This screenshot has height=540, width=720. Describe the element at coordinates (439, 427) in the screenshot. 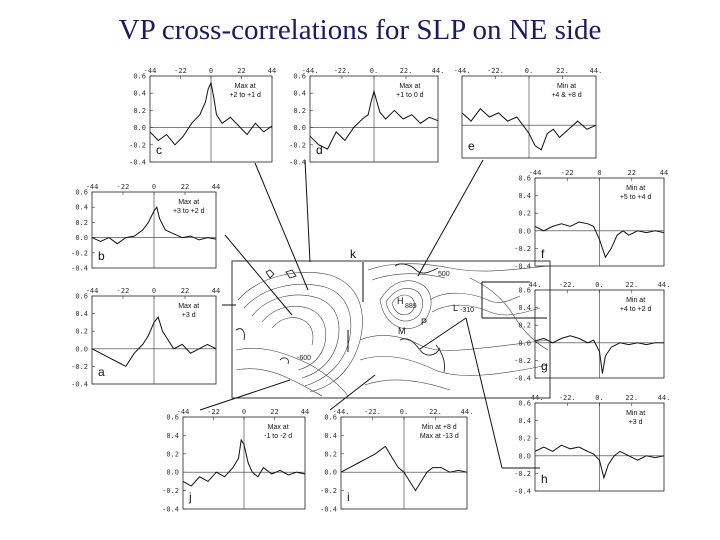

I see `panel-annotation: Min at +8 d` at that location.